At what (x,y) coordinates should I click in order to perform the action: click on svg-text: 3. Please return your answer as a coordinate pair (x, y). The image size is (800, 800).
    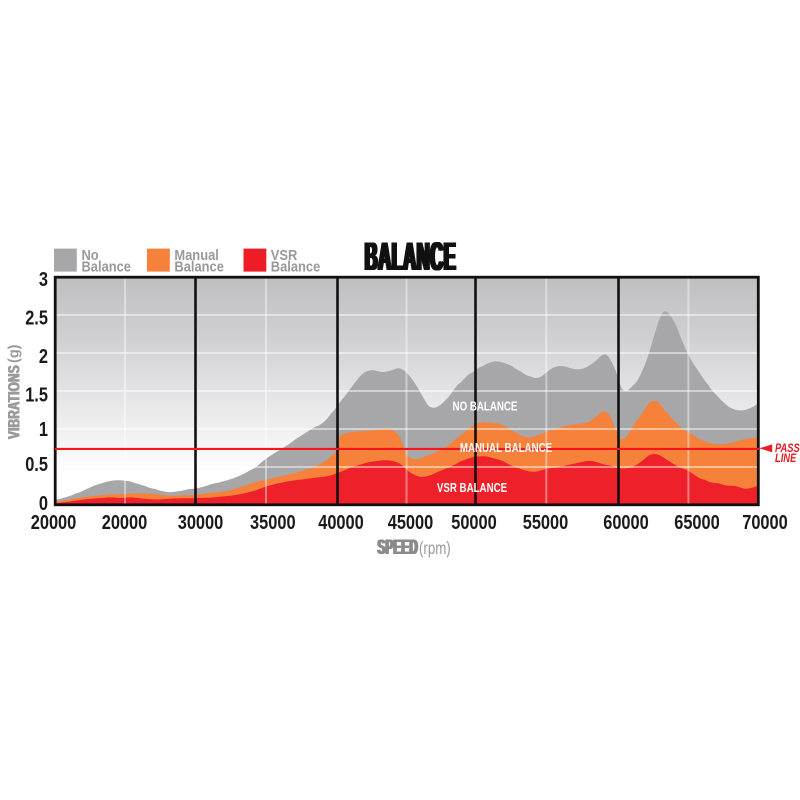
    Looking at the image, I should click on (43, 278).